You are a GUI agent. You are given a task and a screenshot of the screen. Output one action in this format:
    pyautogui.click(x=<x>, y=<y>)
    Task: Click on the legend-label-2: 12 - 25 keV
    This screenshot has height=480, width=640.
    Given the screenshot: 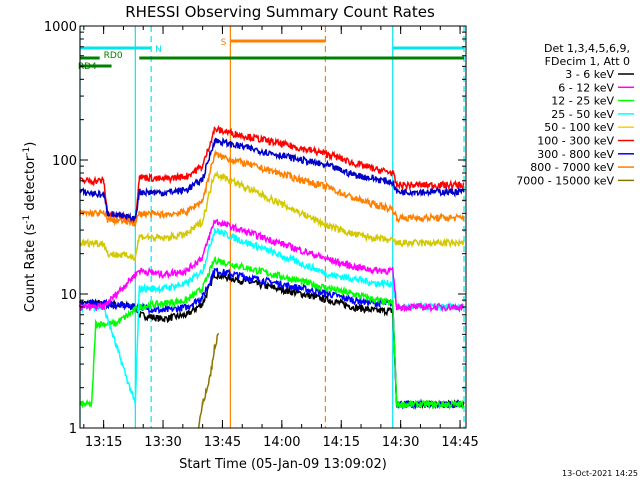 What is the action you would take?
    pyautogui.click(x=582, y=101)
    